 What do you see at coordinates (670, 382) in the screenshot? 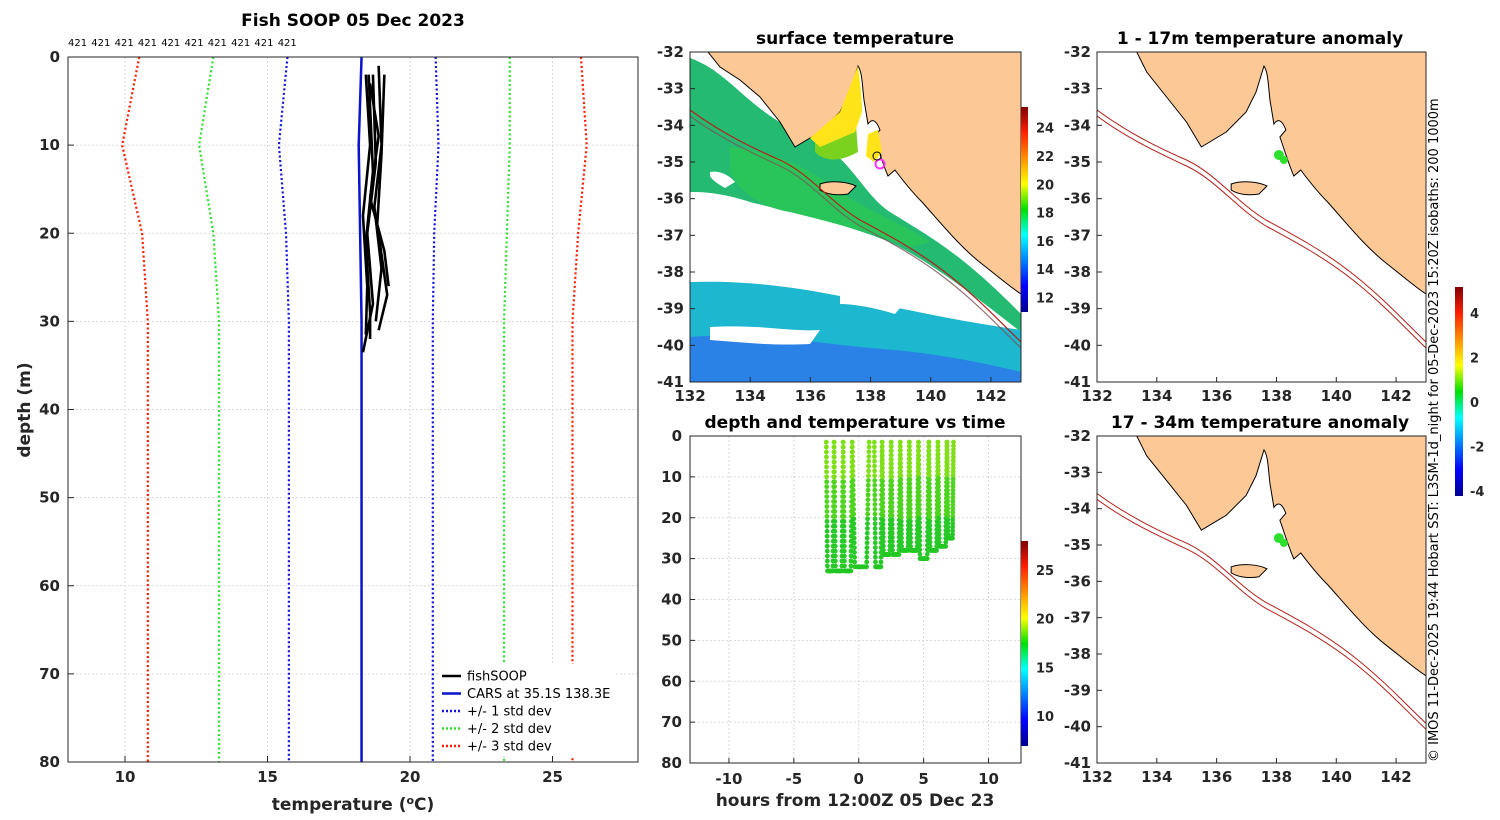
I see `map-ytick-label: -41` at bounding box center [670, 382].